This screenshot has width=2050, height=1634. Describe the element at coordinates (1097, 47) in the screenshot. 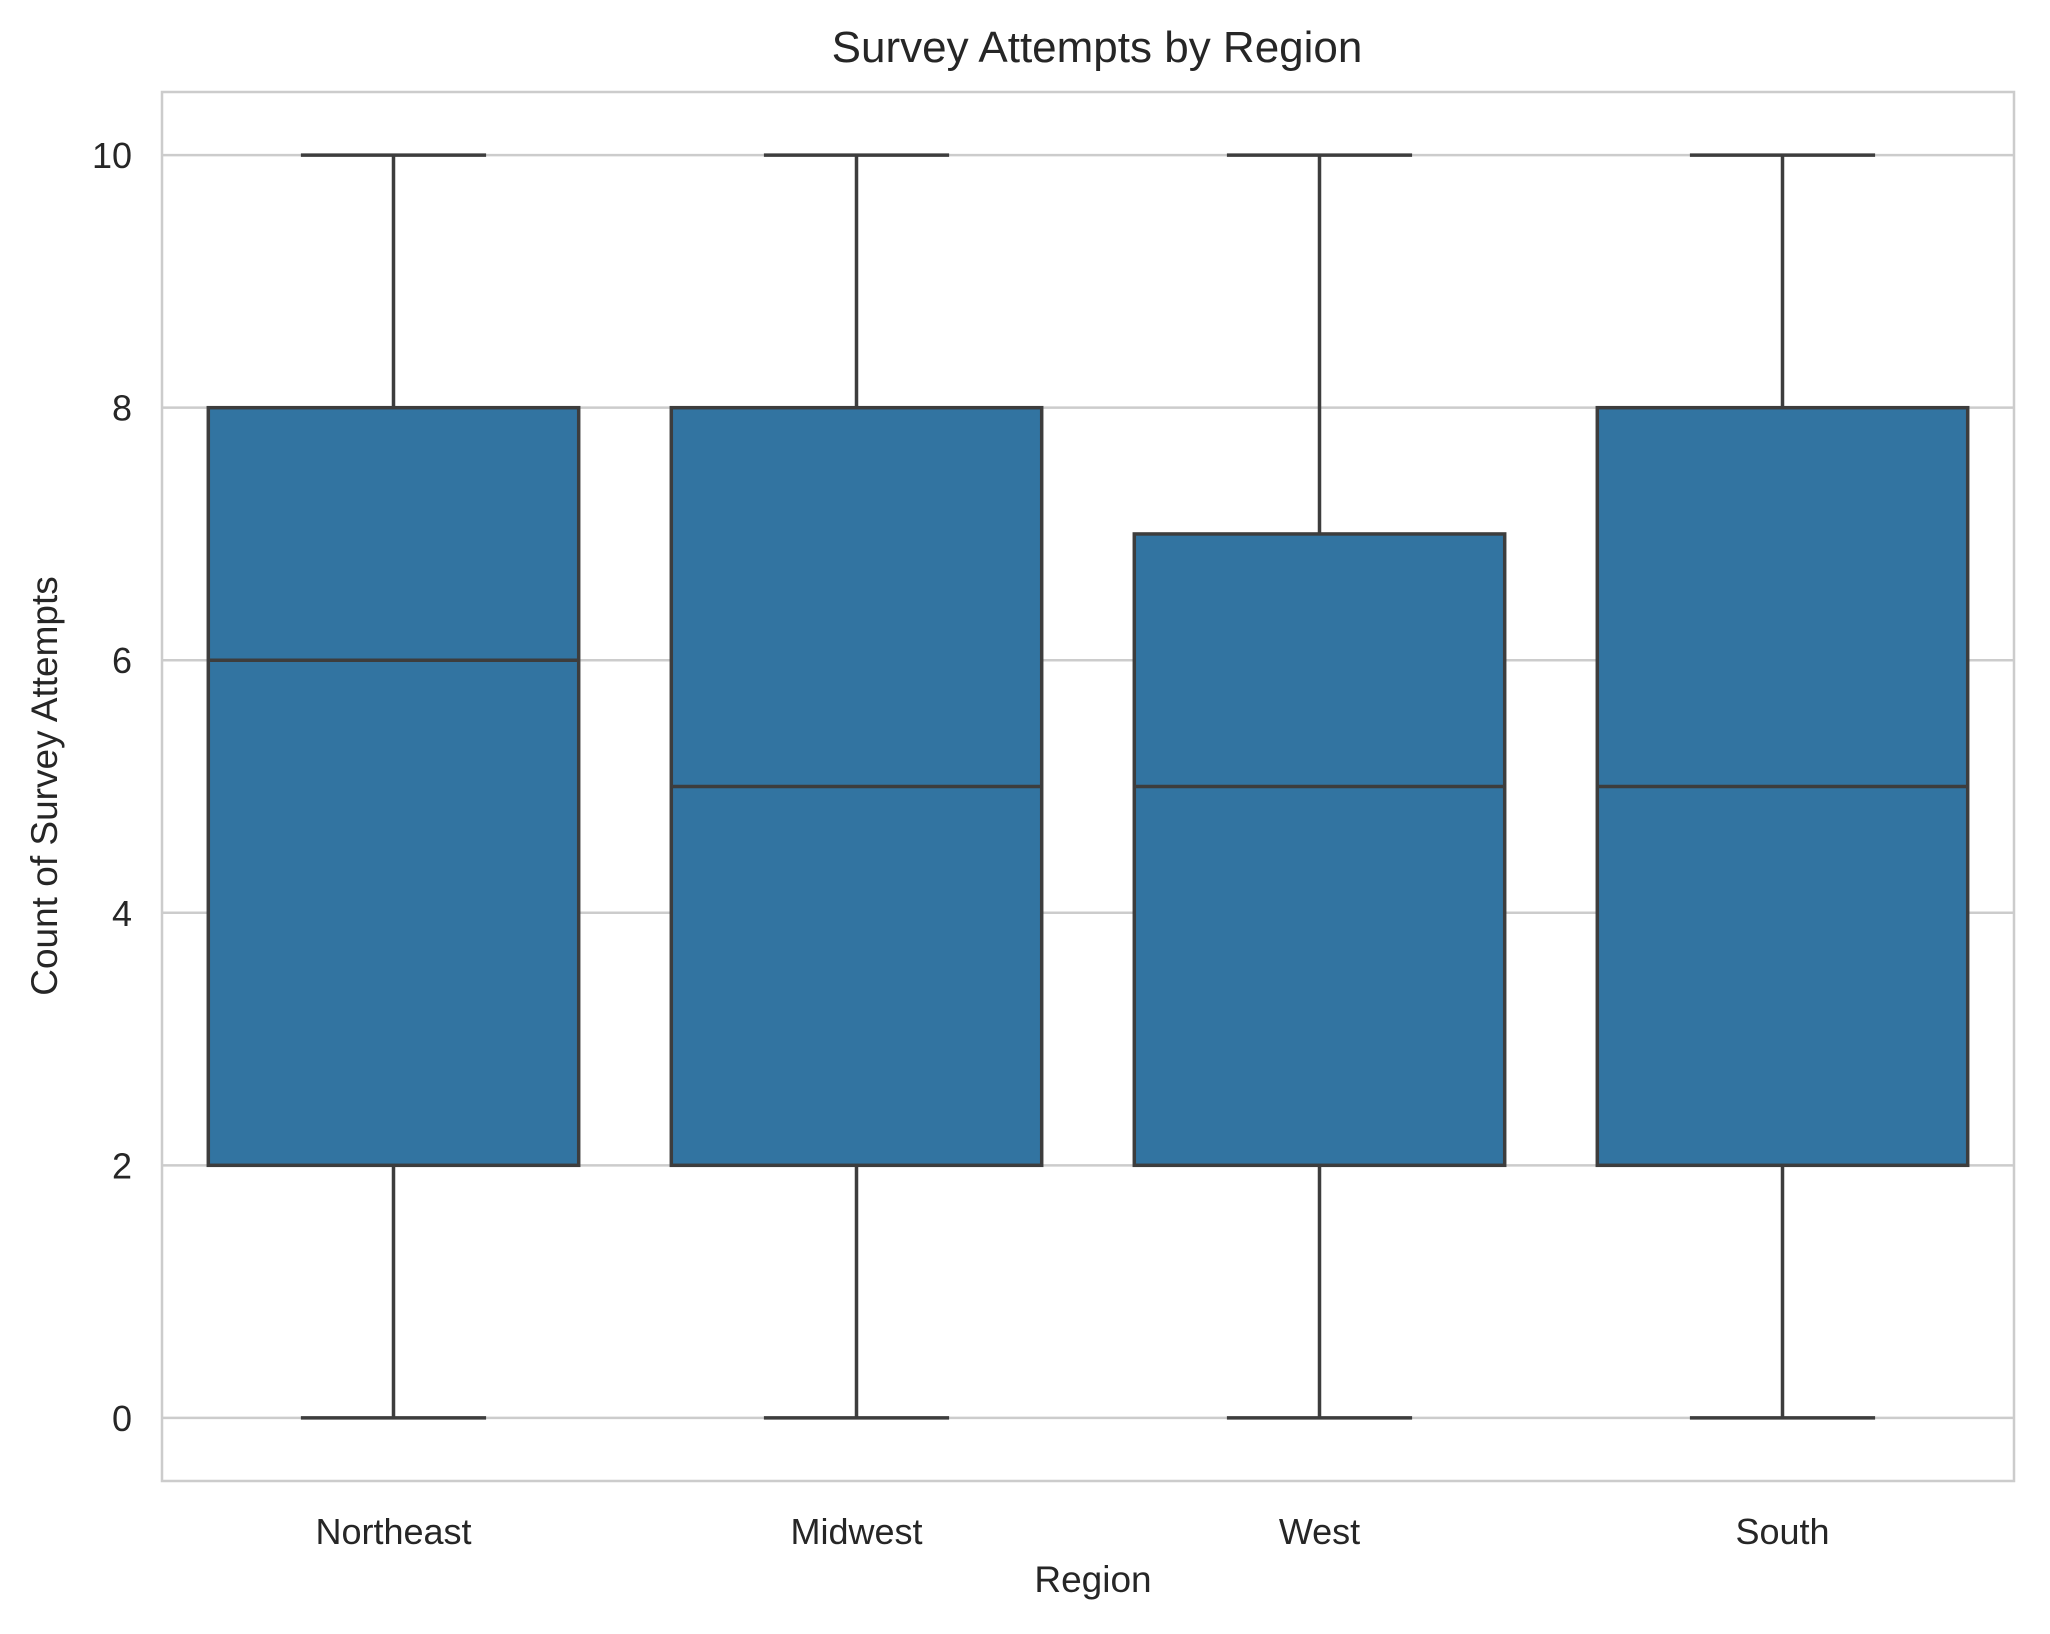

I see `chart-title: Survey Attempts by Region` at that location.